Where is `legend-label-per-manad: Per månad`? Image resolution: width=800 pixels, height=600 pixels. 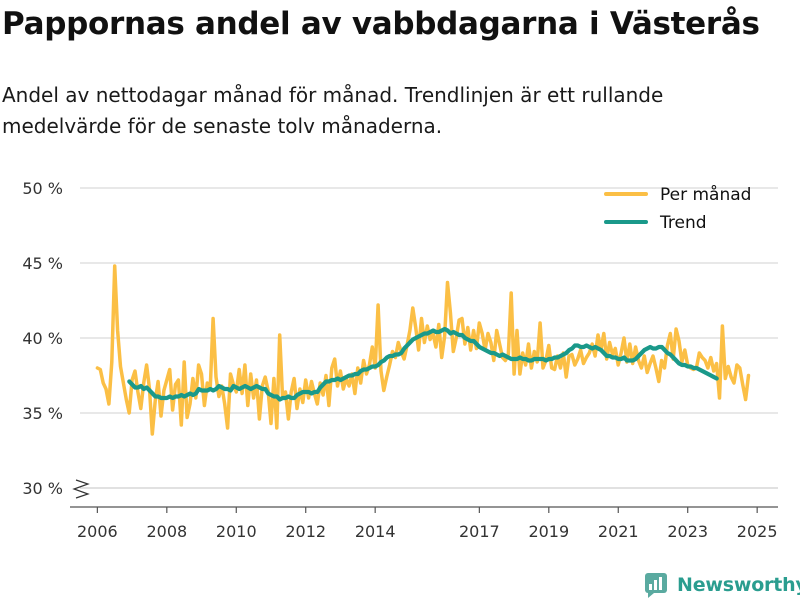 legend-label-per-manad: Per månad is located at coordinates (705, 194).